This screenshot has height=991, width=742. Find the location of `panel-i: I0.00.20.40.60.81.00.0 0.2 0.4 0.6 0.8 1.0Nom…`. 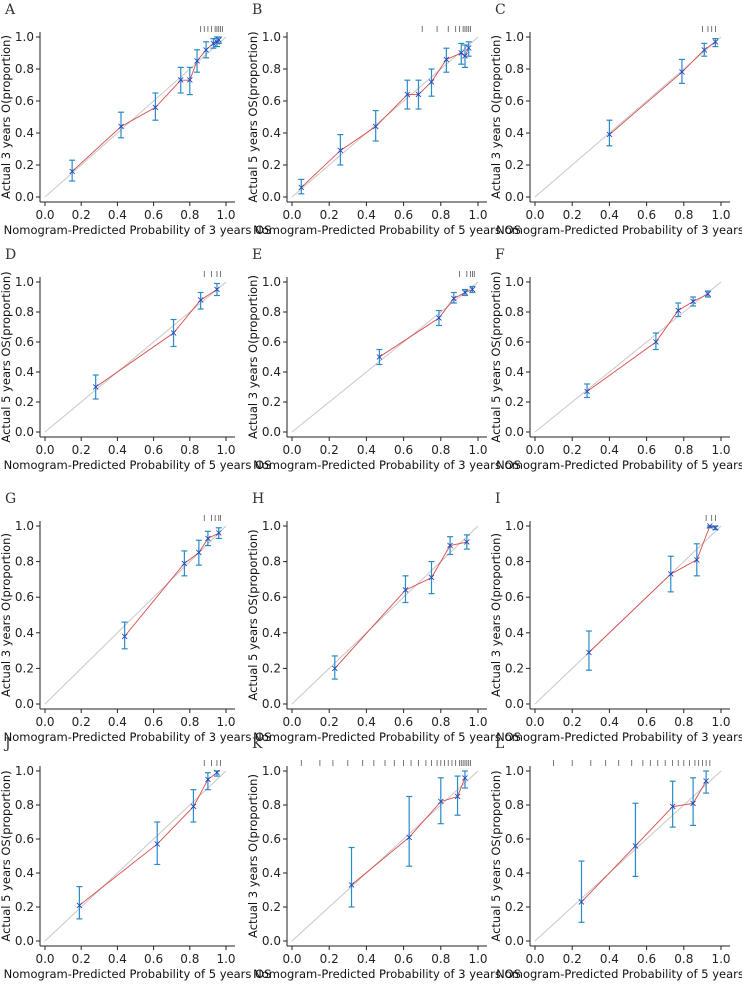

panel-i: I0.00.20.40.60.81.00.0 0.2 0.4 0.6 0.8 1.0Nom… is located at coordinates (615, 617).